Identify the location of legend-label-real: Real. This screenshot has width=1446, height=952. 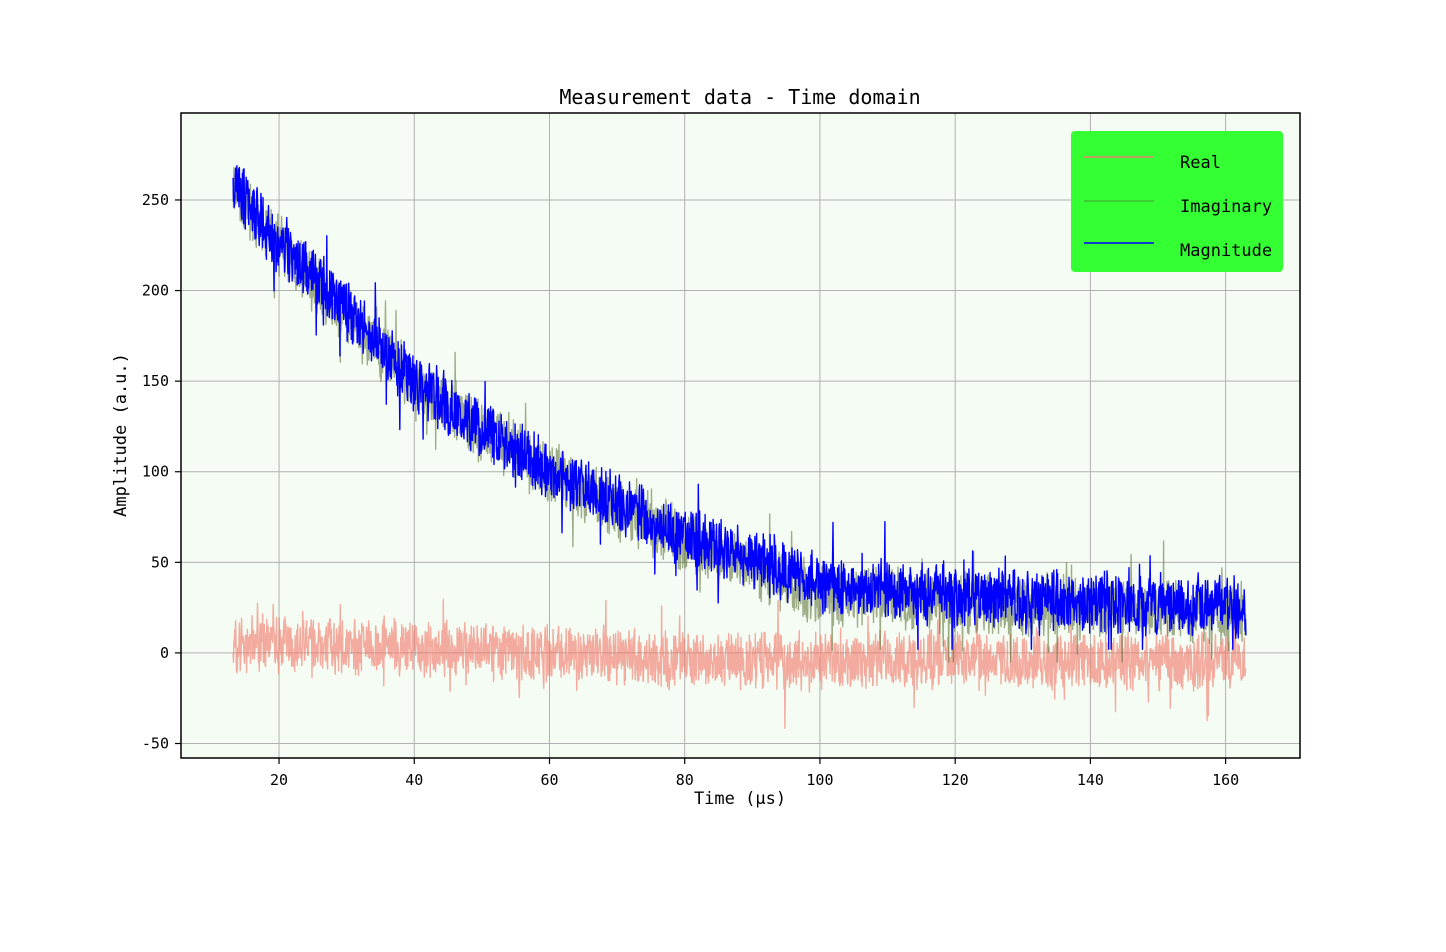
(1200, 163).